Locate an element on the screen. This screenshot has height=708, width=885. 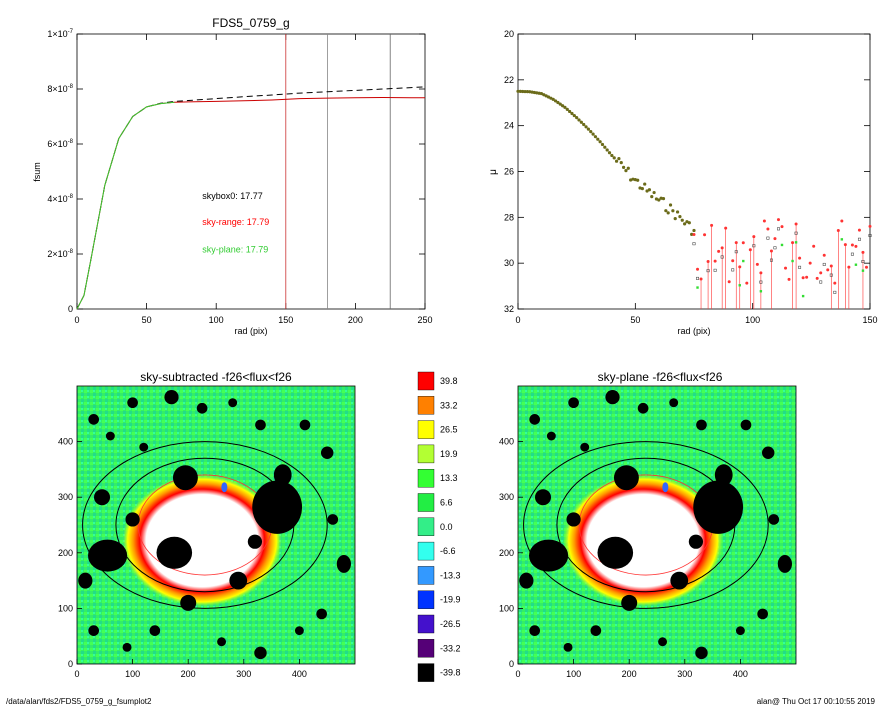
image-frame is located at coordinates (657, 525).